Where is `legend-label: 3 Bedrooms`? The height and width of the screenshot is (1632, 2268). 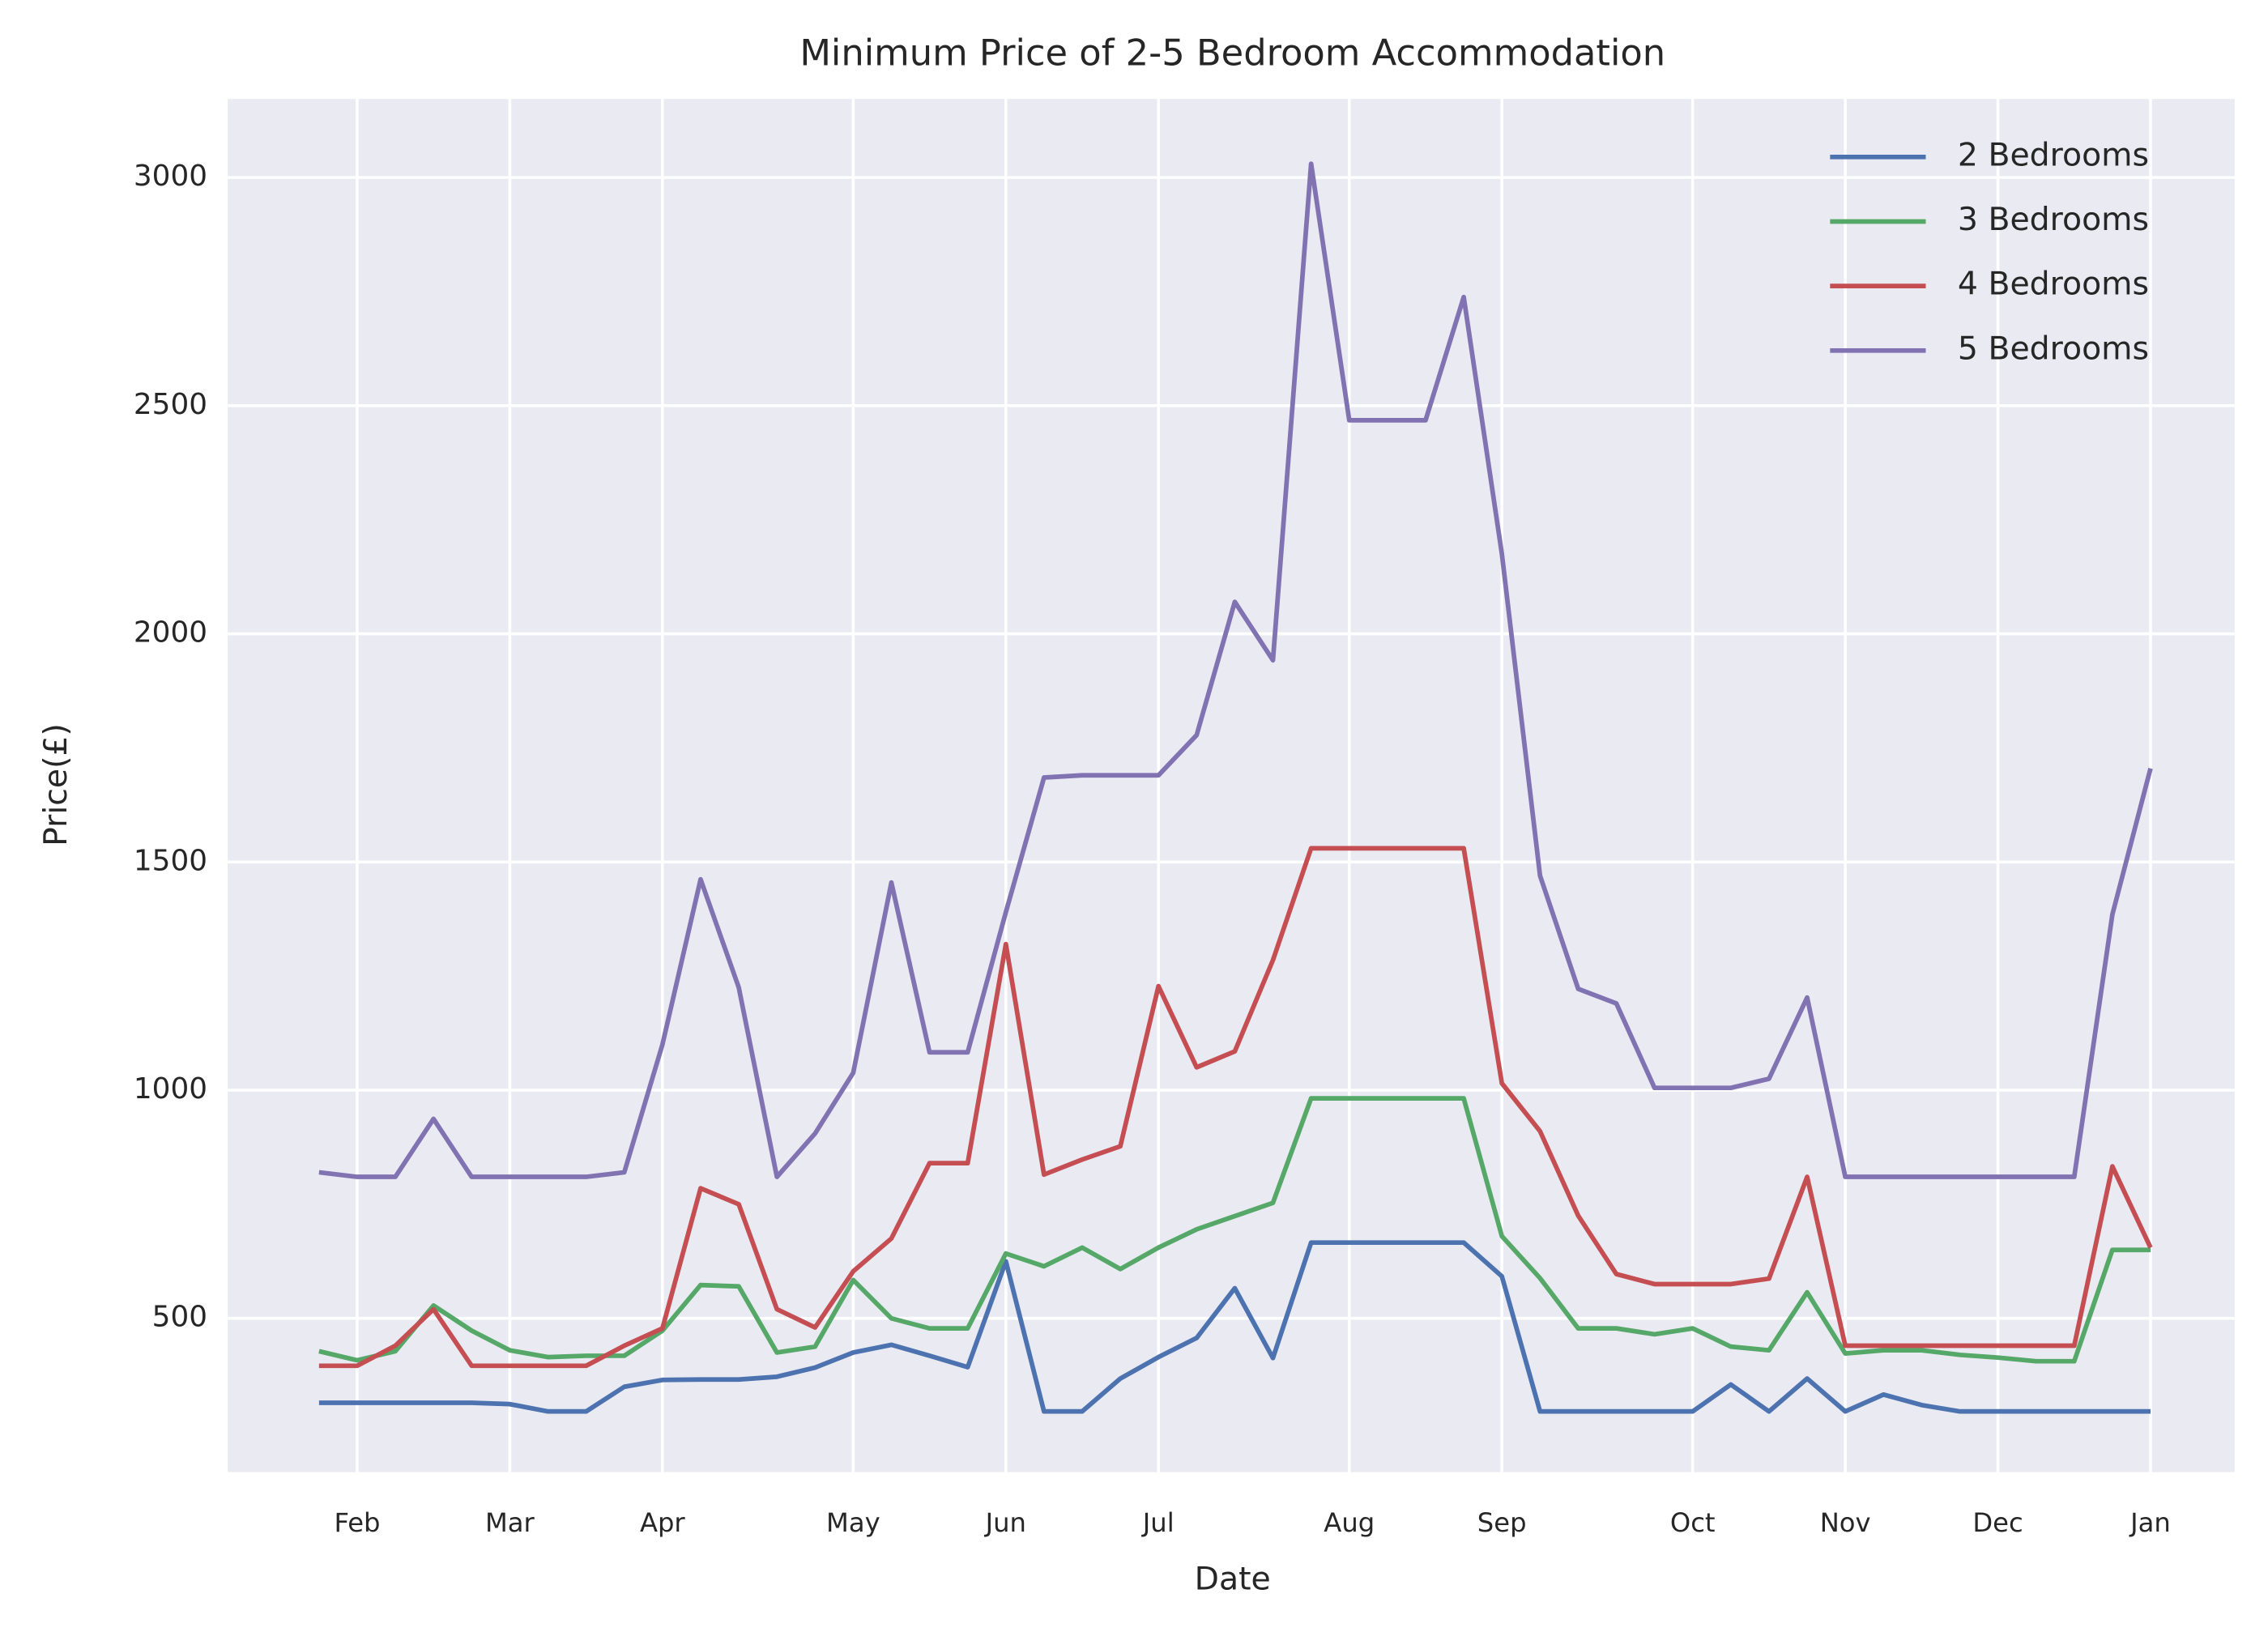 legend-label: 3 Bedrooms is located at coordinates (2053, 219).